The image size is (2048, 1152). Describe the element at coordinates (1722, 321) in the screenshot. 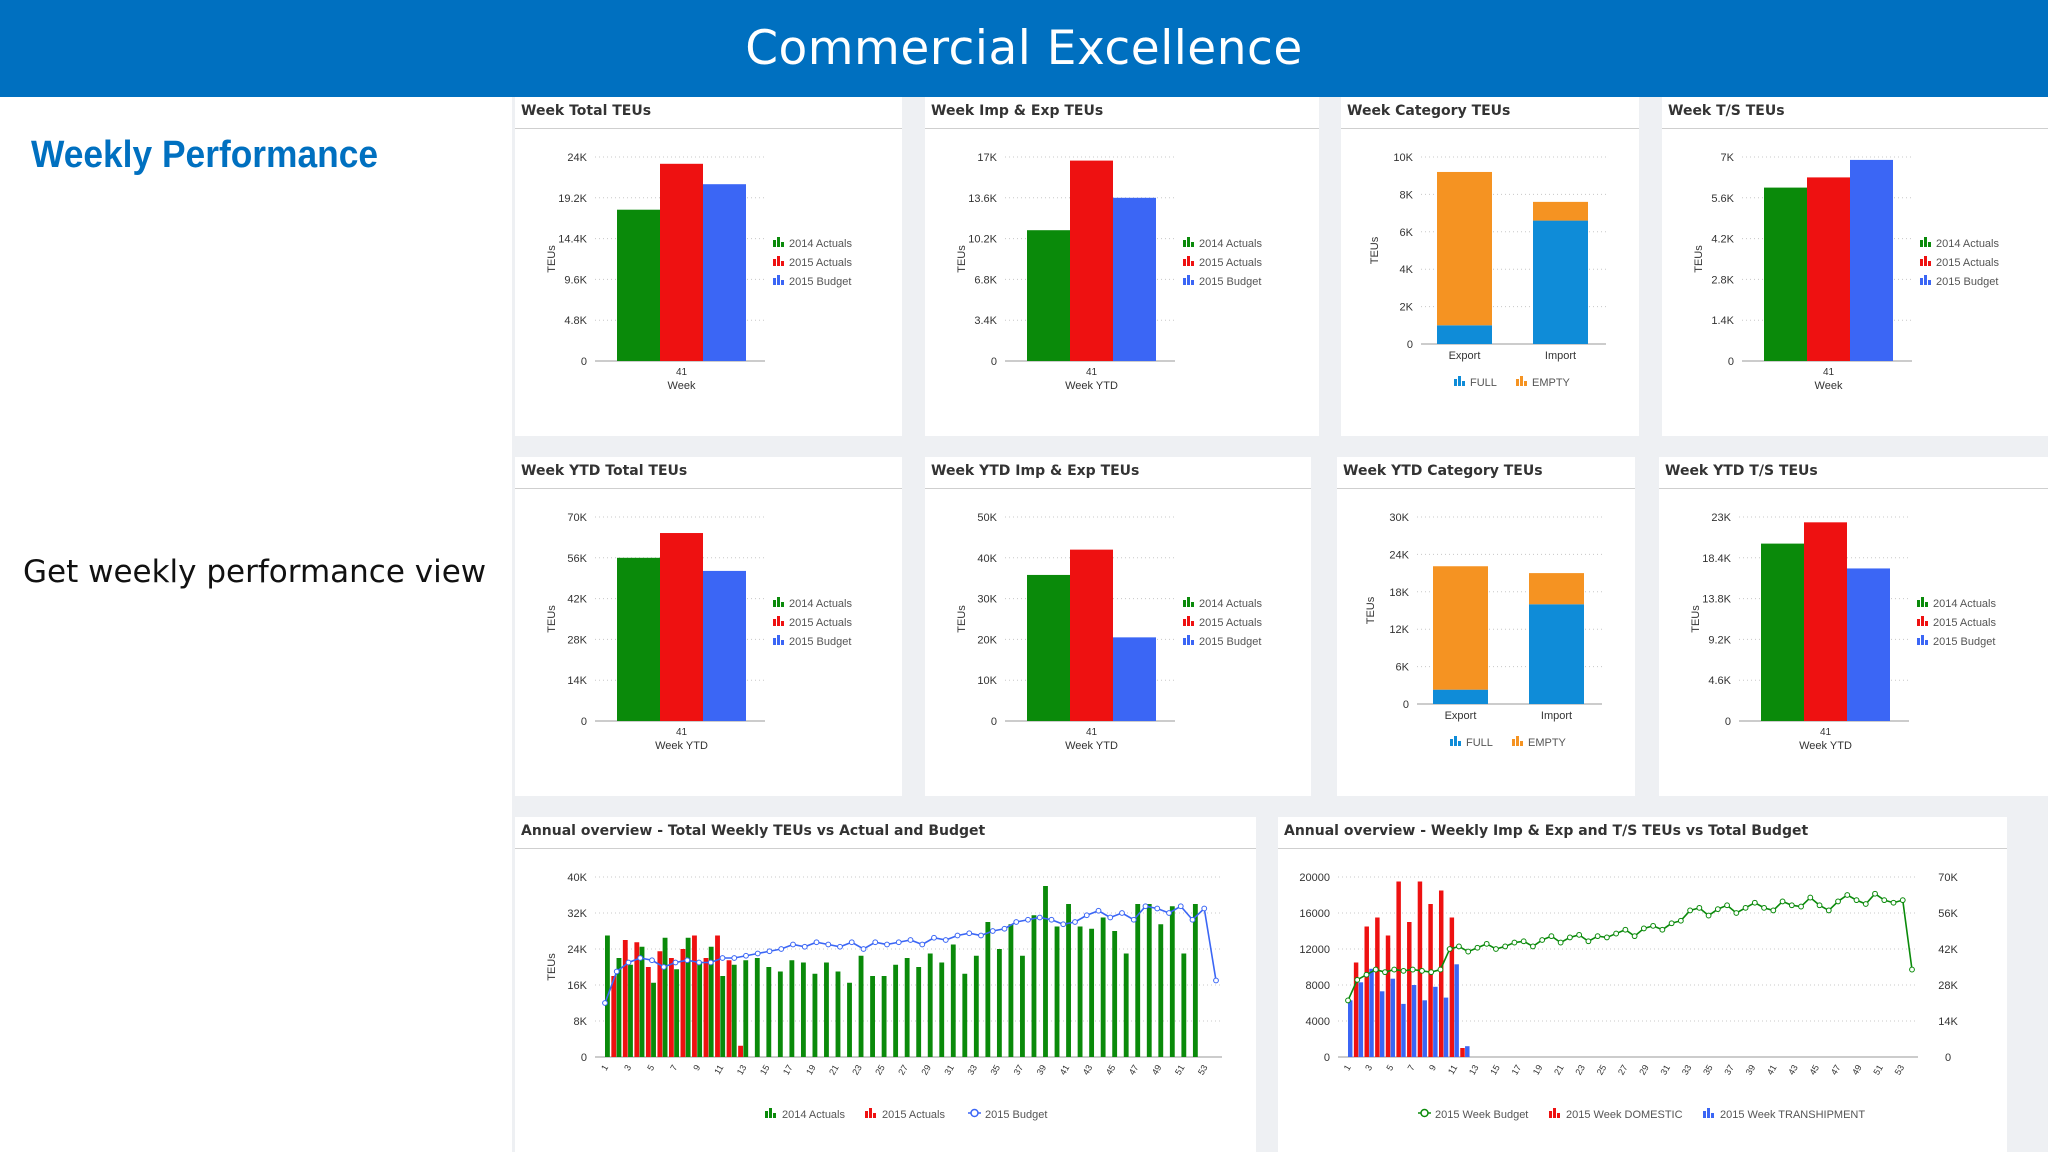

I see `y-tick-label: 1.4K` at that location.